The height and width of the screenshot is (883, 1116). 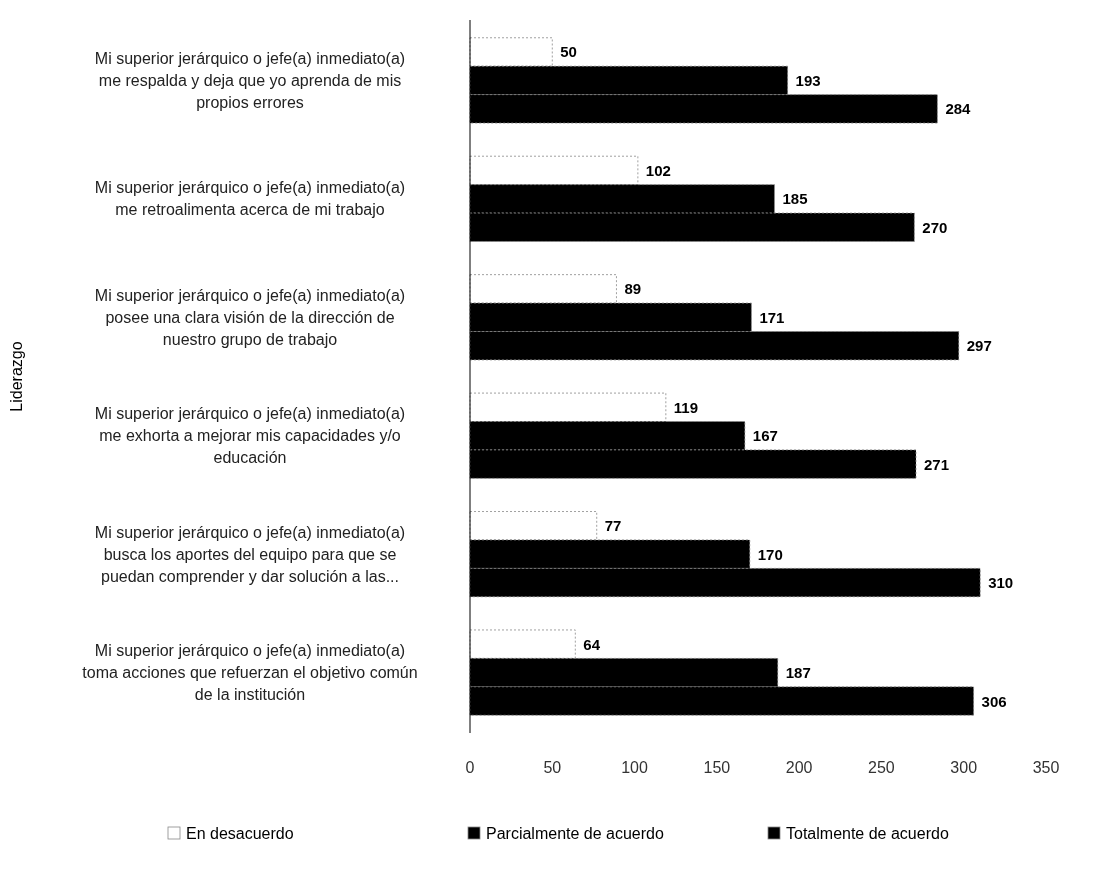 What do you see at coordinates (658, 170) in the screenshot?
I see `data-label: 102` at bounding box center [658, 170].